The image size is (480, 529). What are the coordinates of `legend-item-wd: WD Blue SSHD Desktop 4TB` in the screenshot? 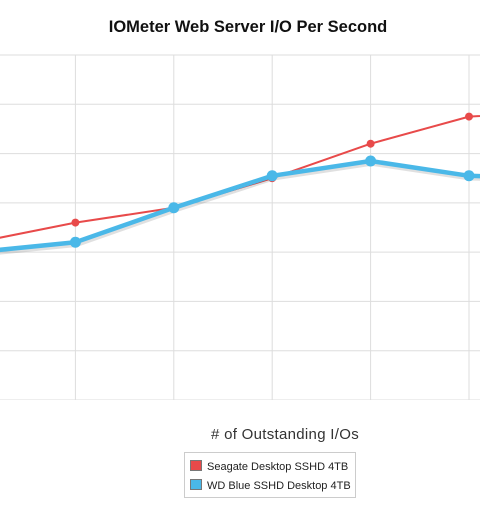 It's located at (270, 486).